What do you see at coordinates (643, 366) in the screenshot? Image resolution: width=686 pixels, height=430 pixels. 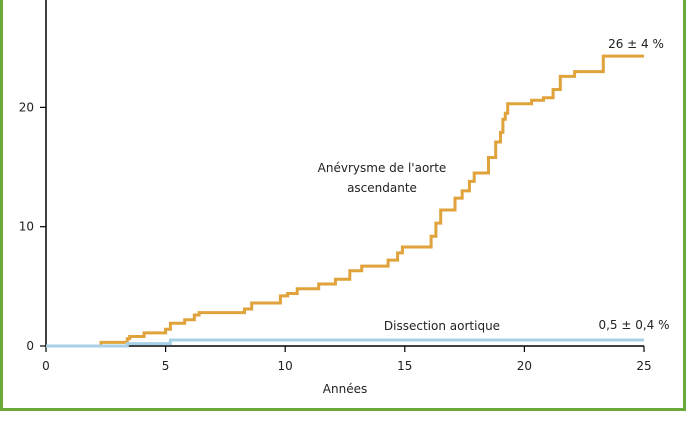 I see `x-tick-label: 25` at bounding box center [643, 366].